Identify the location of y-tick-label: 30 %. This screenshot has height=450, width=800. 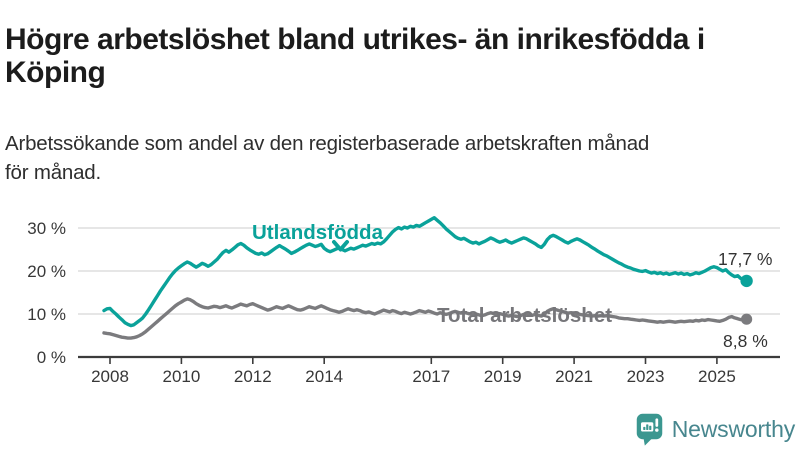
(46, 228).